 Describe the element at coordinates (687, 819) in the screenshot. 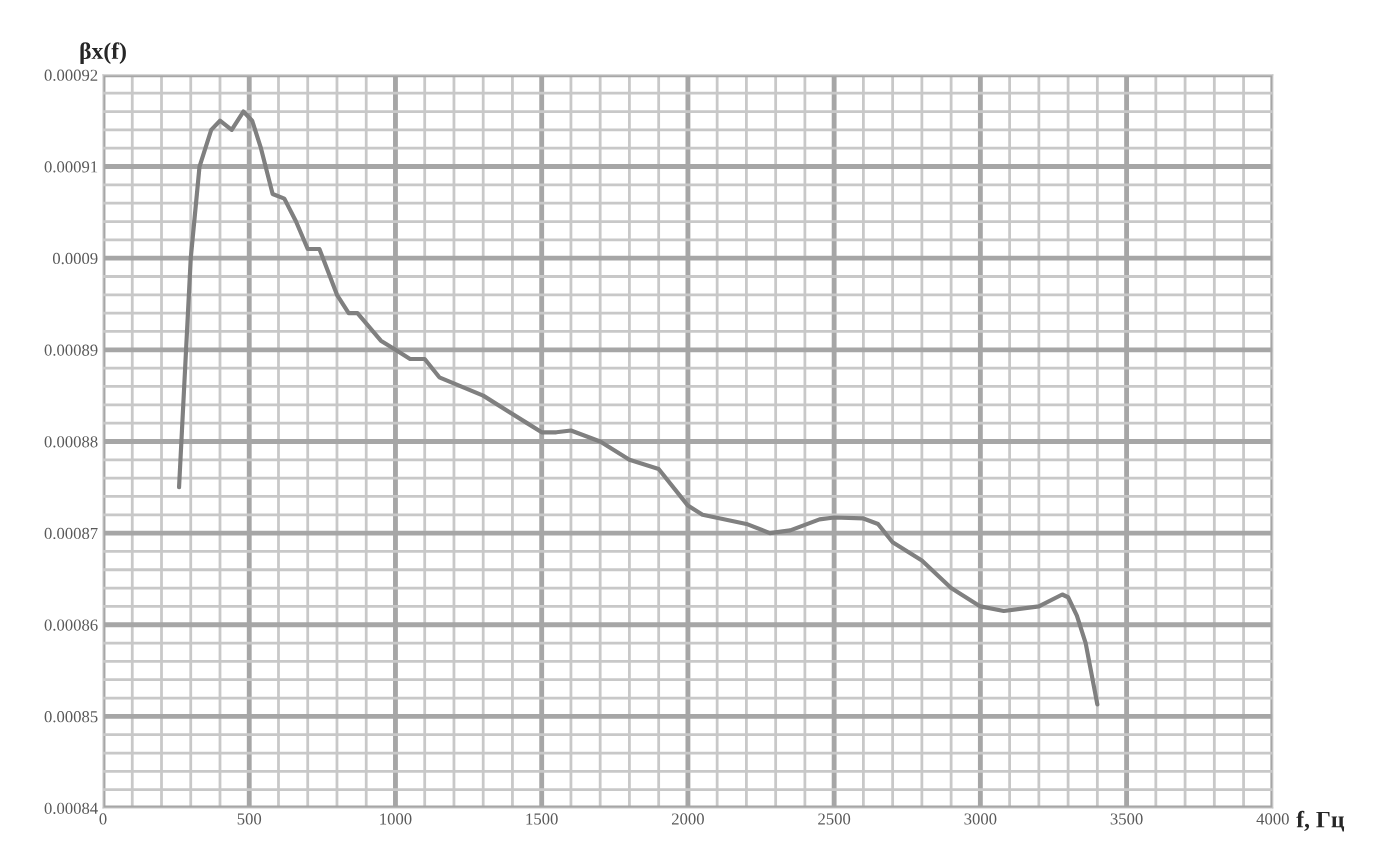

I see `x-tick-label: 2000` at that location.